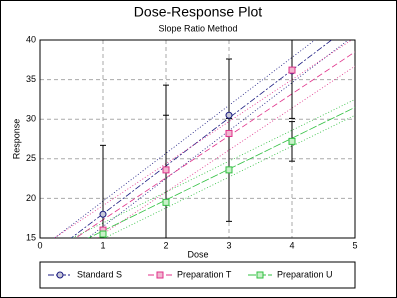 Image resolution: width=397 pixels, height=298 pixels. What do you see at coordinates (31, 158) in the screenshot?
I see `y-tick-label: 25` at bounding box center [31, 158].